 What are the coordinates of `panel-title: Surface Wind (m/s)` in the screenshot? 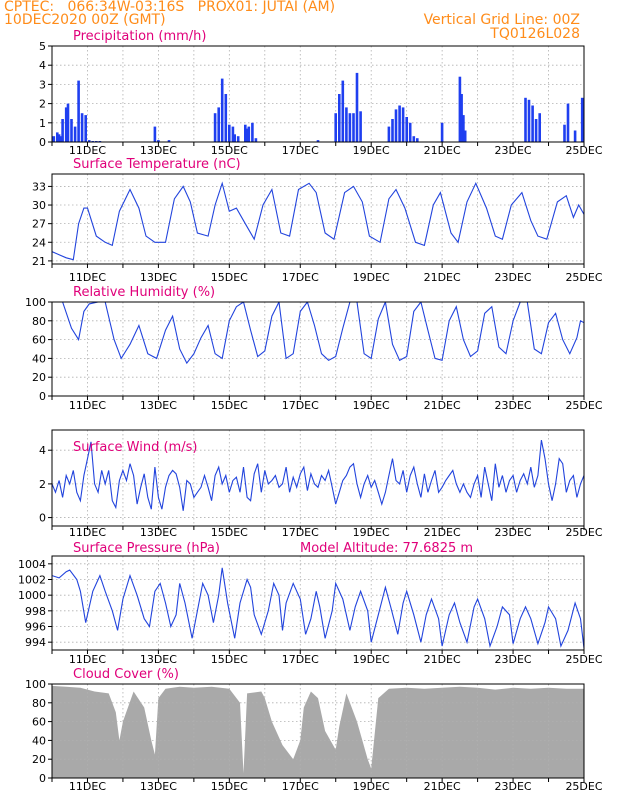 It's located at (135, 447).